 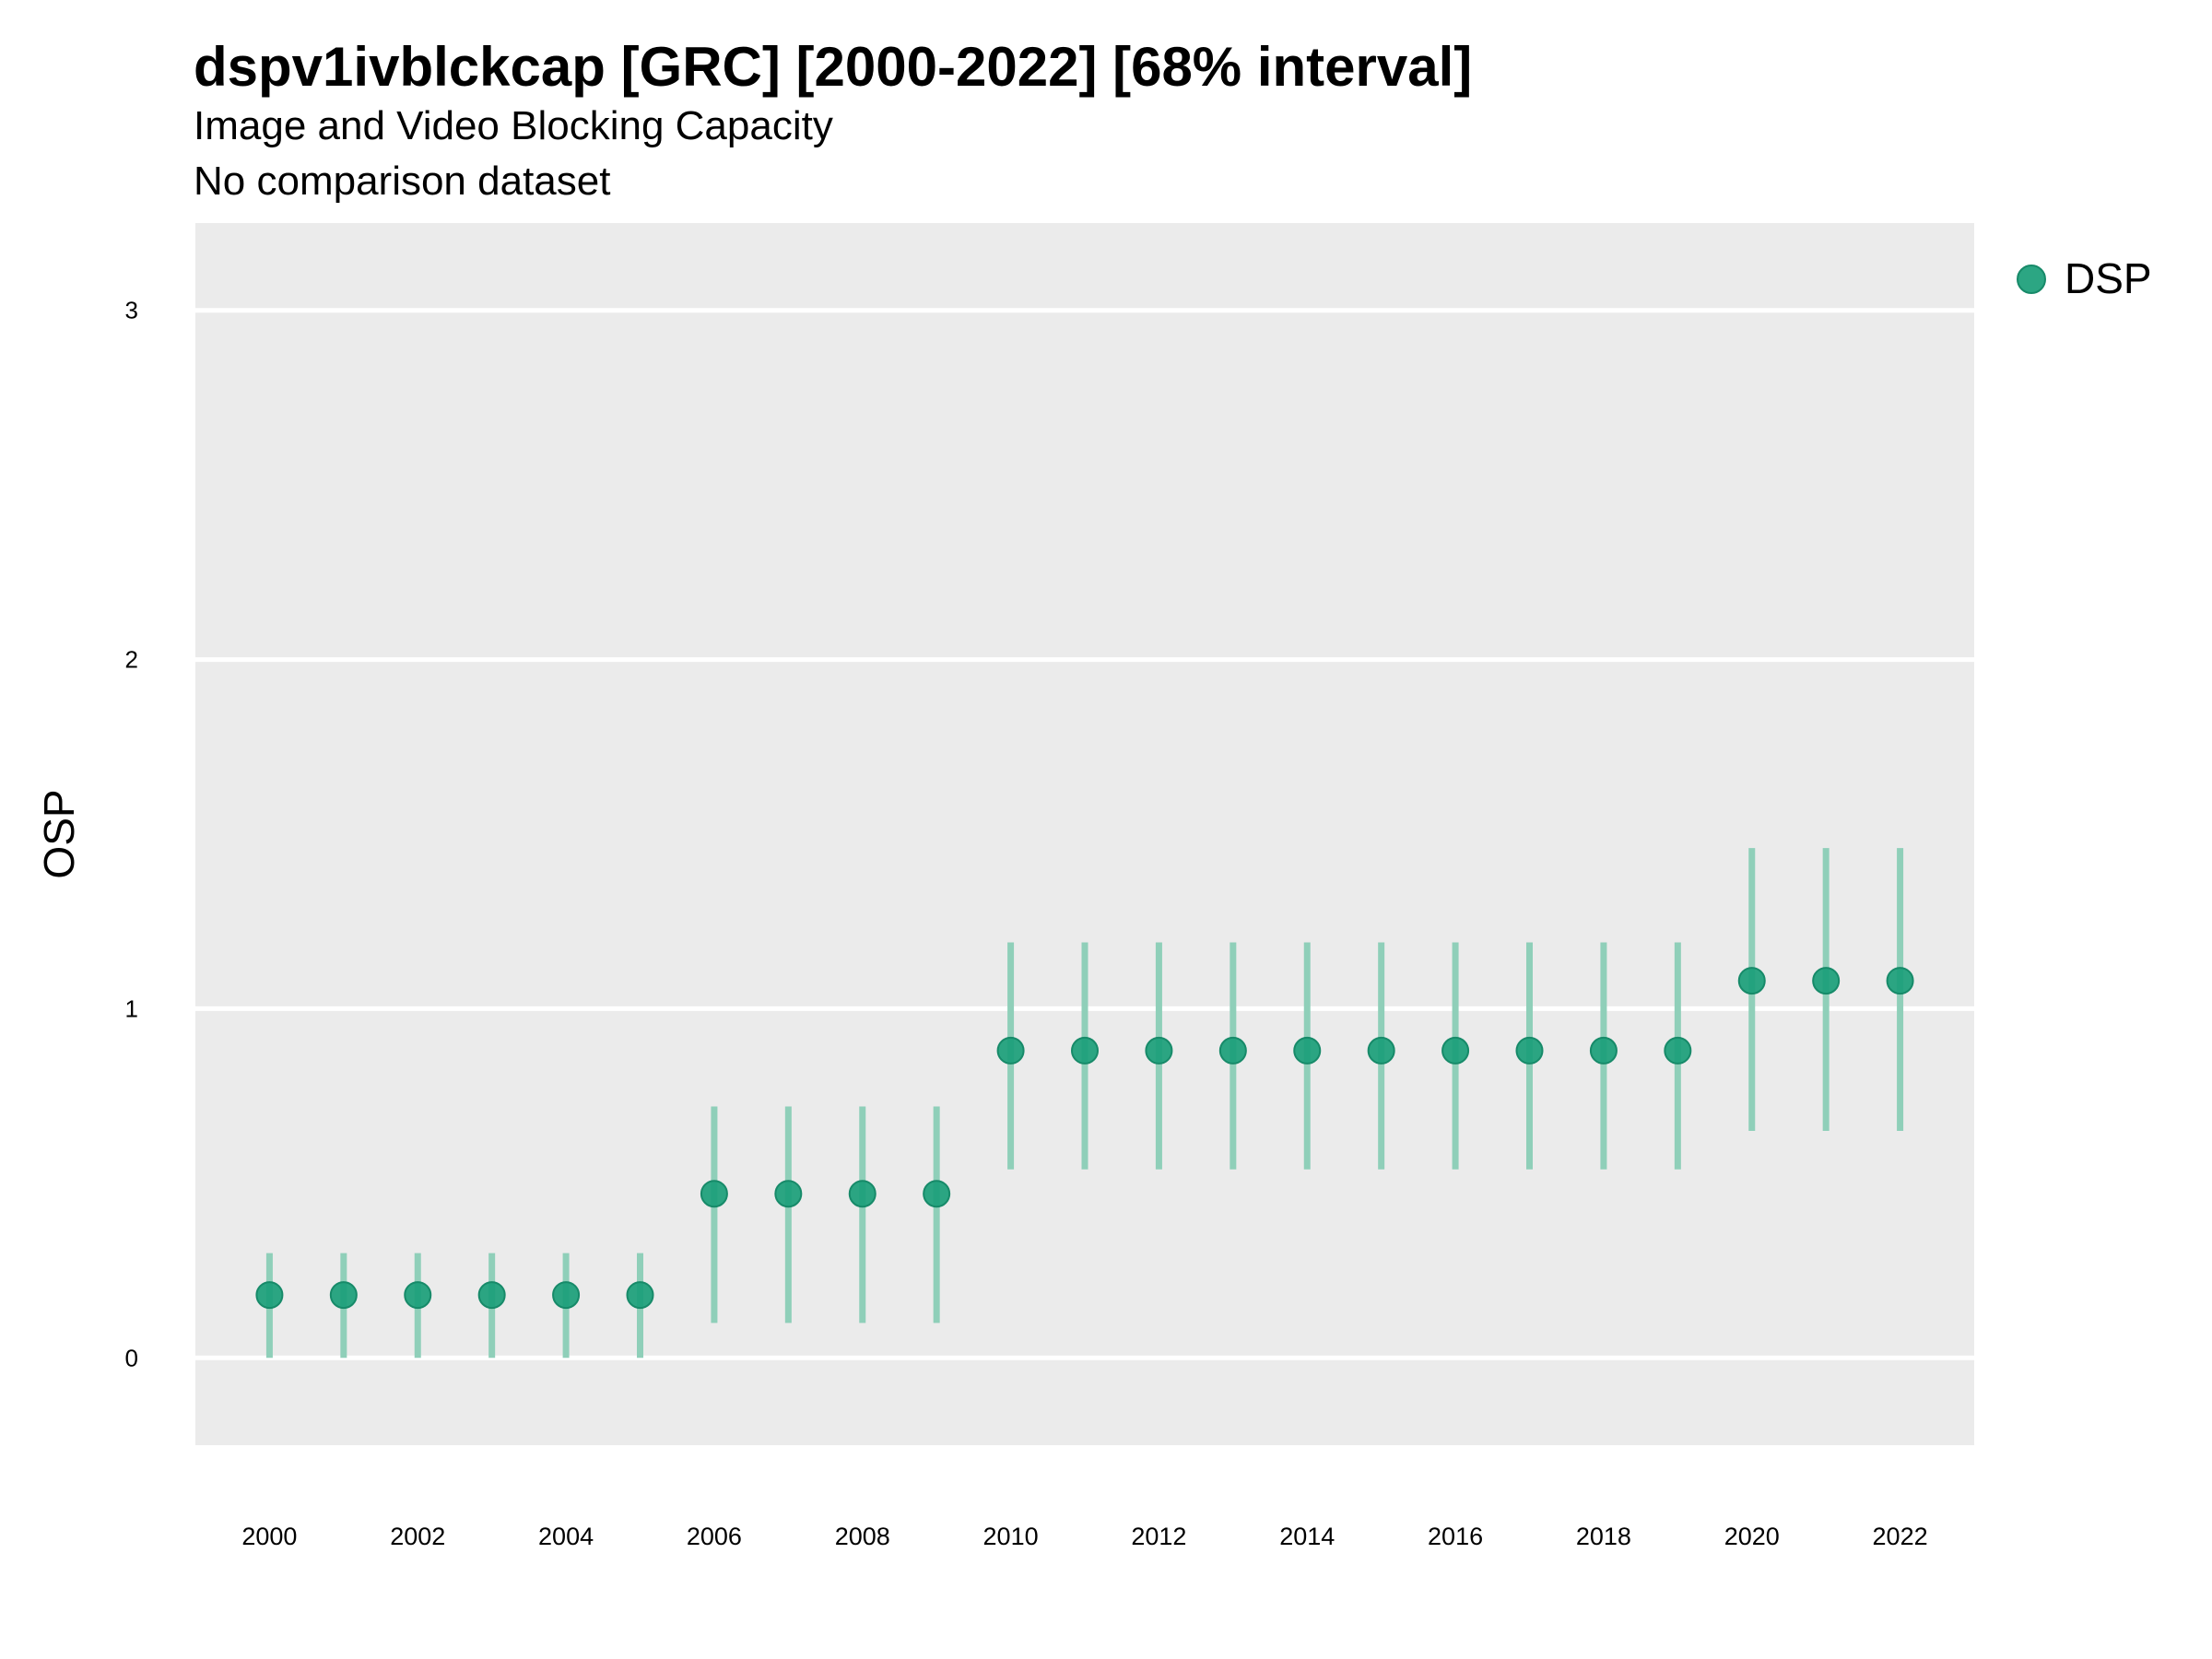 I want to click on x-tick-label-2016: 2016, so click(x=1455, y=1536).